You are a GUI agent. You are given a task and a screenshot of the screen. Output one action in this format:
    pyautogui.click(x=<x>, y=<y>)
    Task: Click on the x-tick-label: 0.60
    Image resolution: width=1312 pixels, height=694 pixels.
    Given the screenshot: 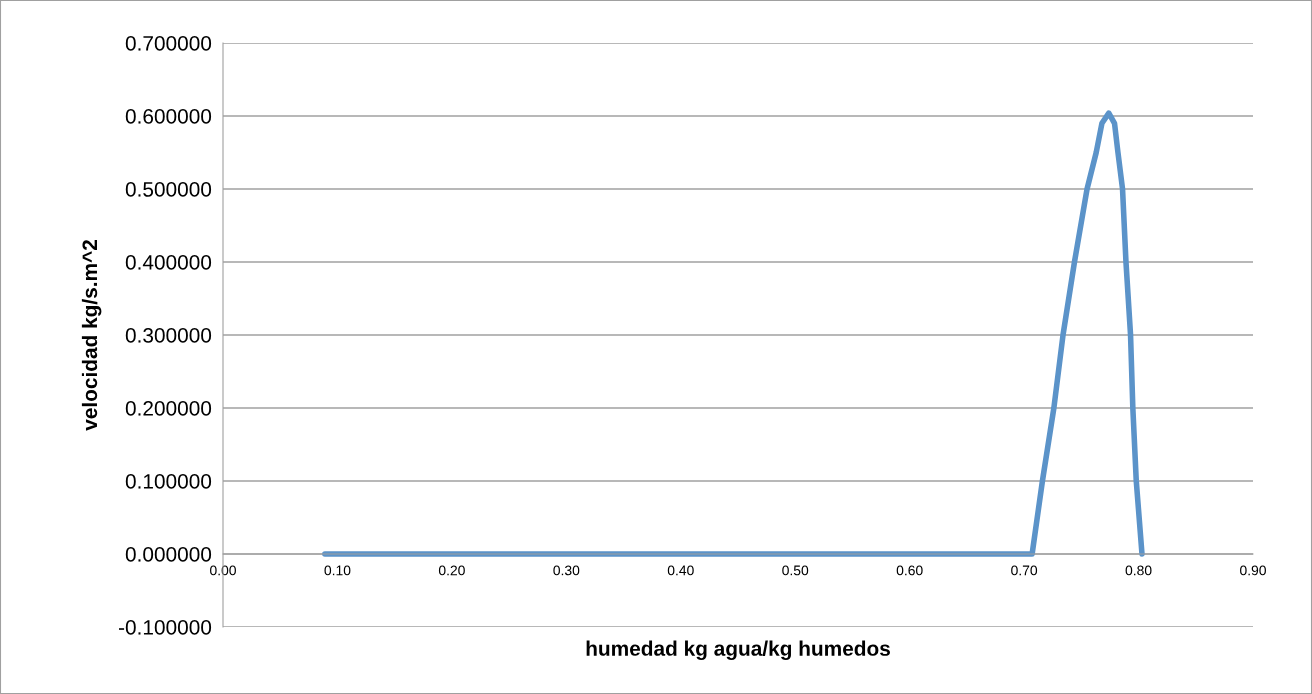 What is the action you would take?
    pyautogui.click(x=909, y=570)
    